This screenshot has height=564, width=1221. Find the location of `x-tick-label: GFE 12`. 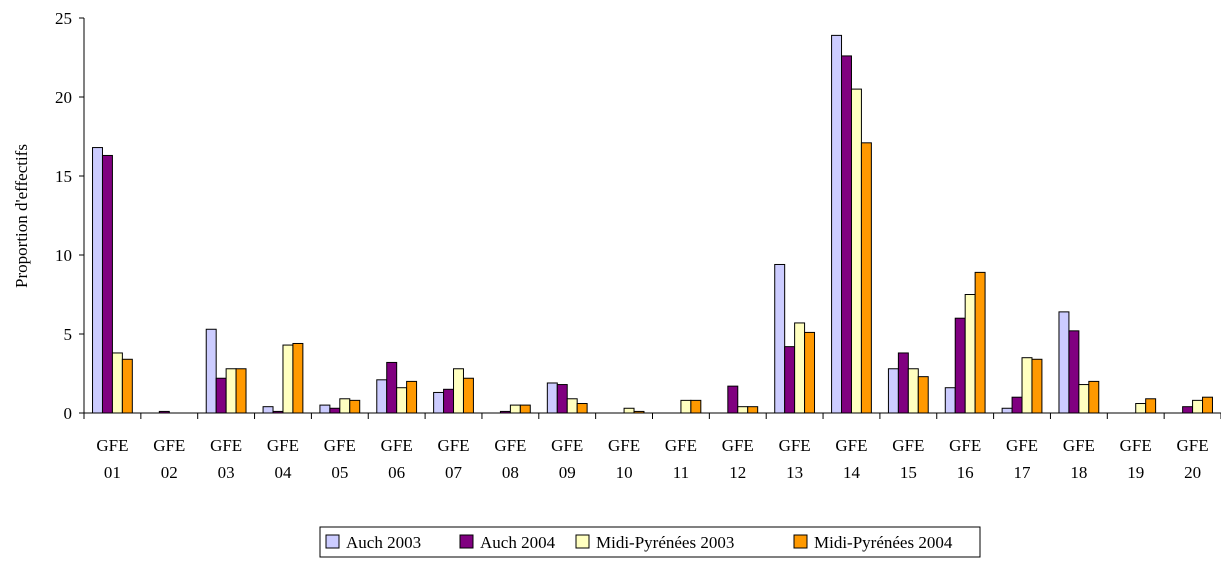

x-tick-label: GFE 12 is located at coordinates (738, 459).